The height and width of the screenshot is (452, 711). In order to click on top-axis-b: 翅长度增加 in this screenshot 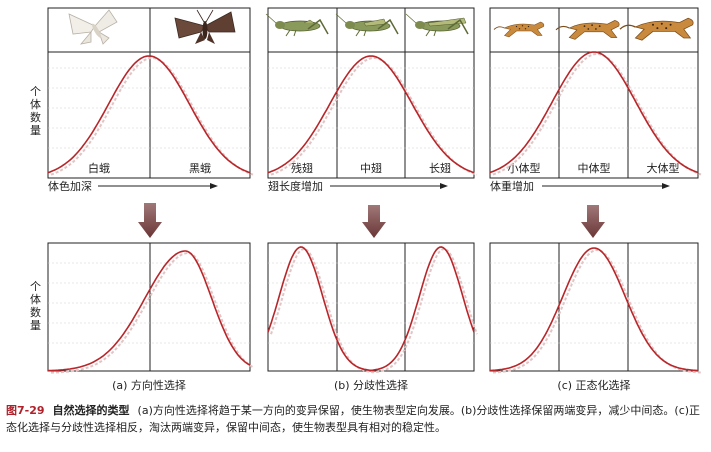, I will do `click(358, 186)`.